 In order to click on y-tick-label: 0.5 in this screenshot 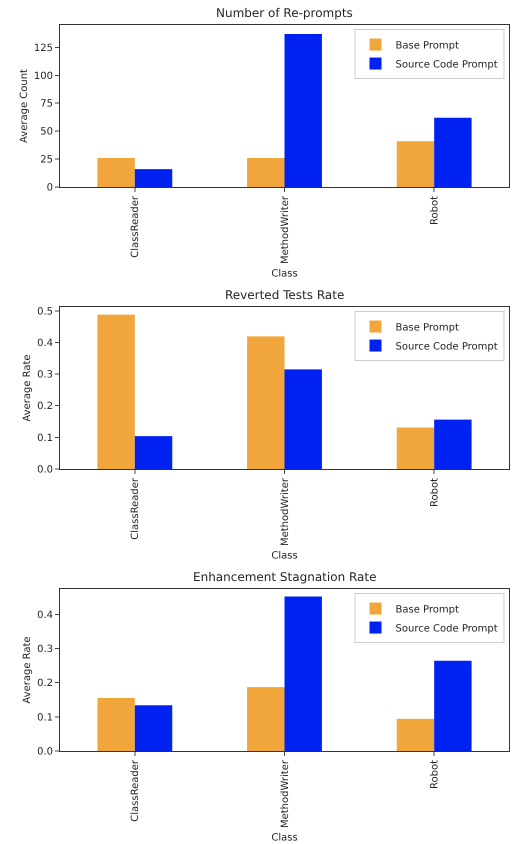, I will do `click(45, 312)`.